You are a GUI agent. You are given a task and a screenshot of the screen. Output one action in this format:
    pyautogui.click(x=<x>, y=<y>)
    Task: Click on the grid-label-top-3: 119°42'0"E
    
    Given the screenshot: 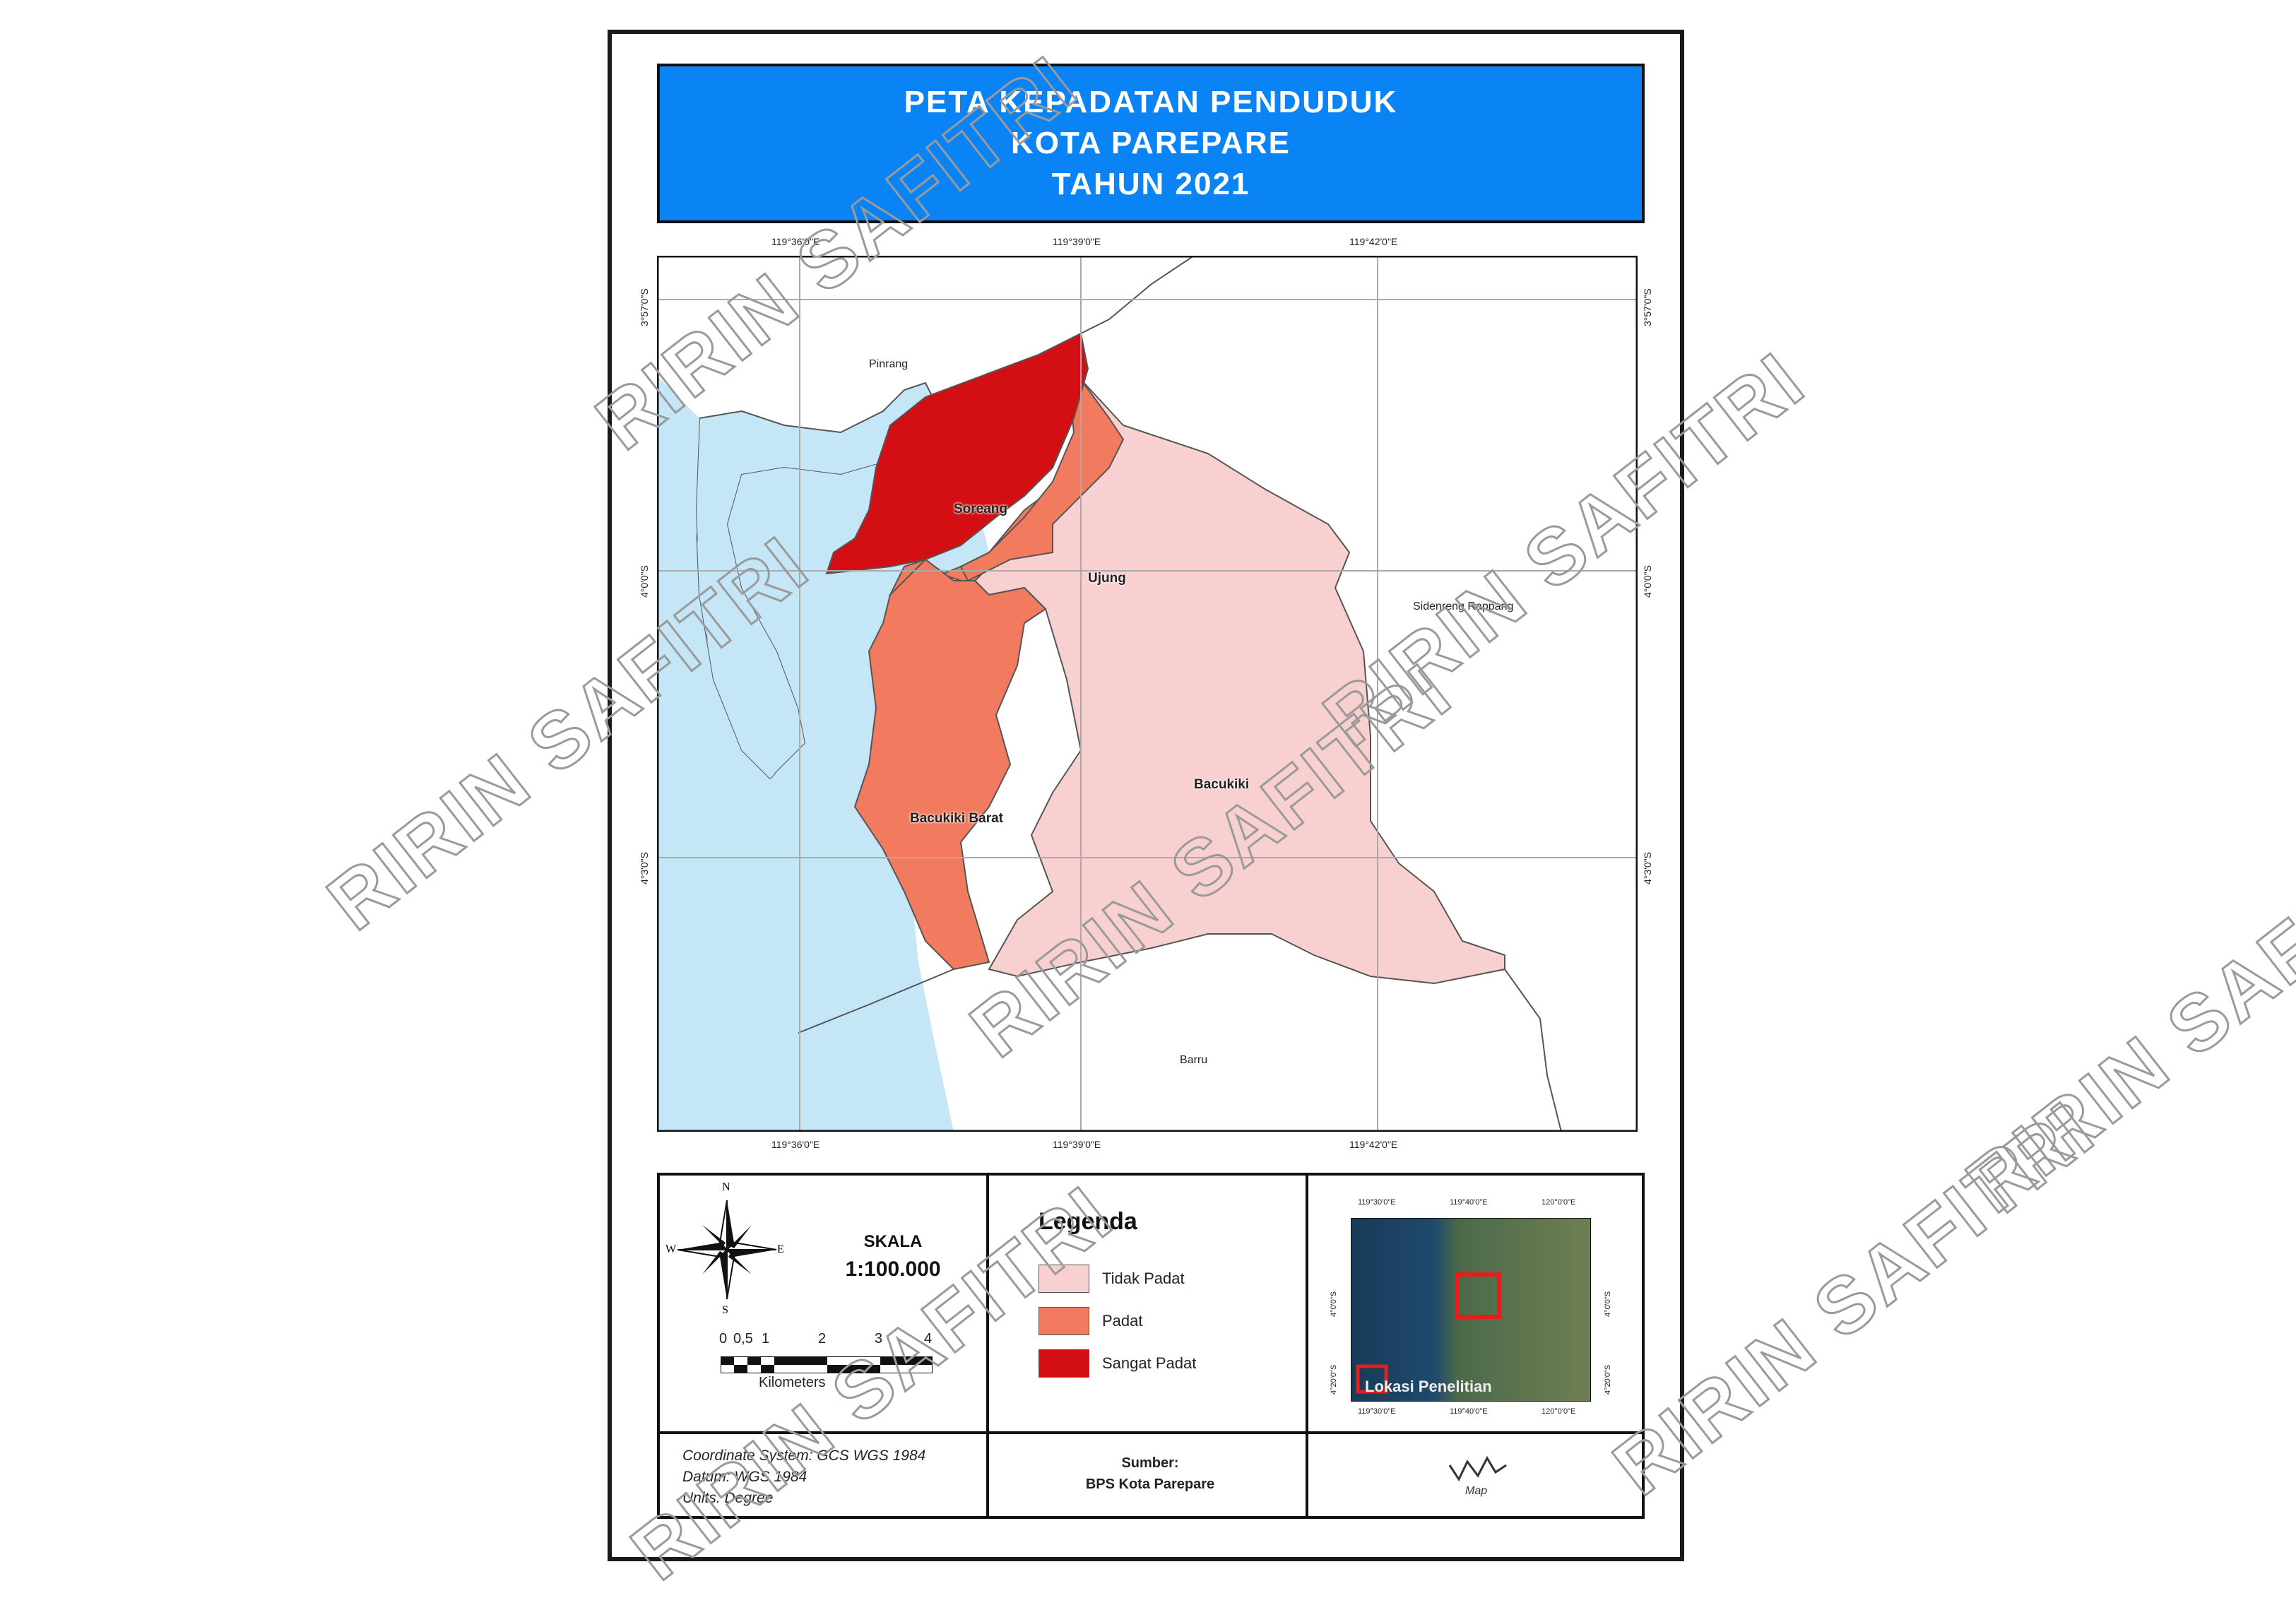 What is the action you would take?
    pyautogui.click(x=1373, y=241)
    